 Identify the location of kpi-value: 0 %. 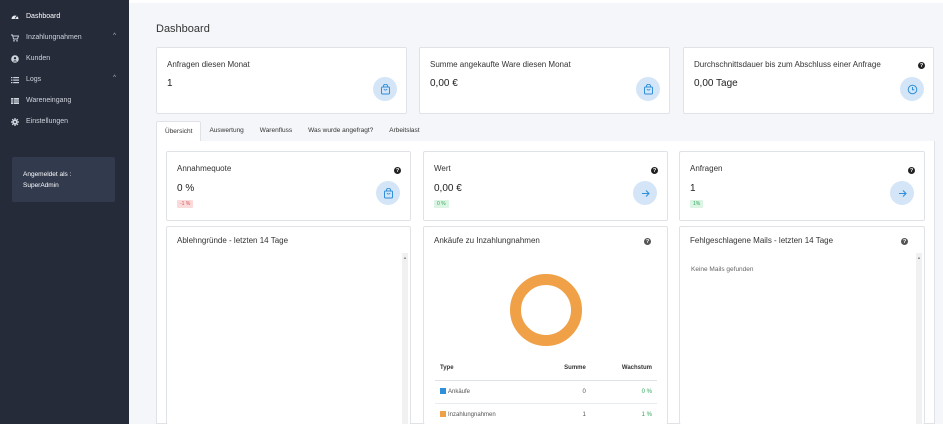
(186, 188).